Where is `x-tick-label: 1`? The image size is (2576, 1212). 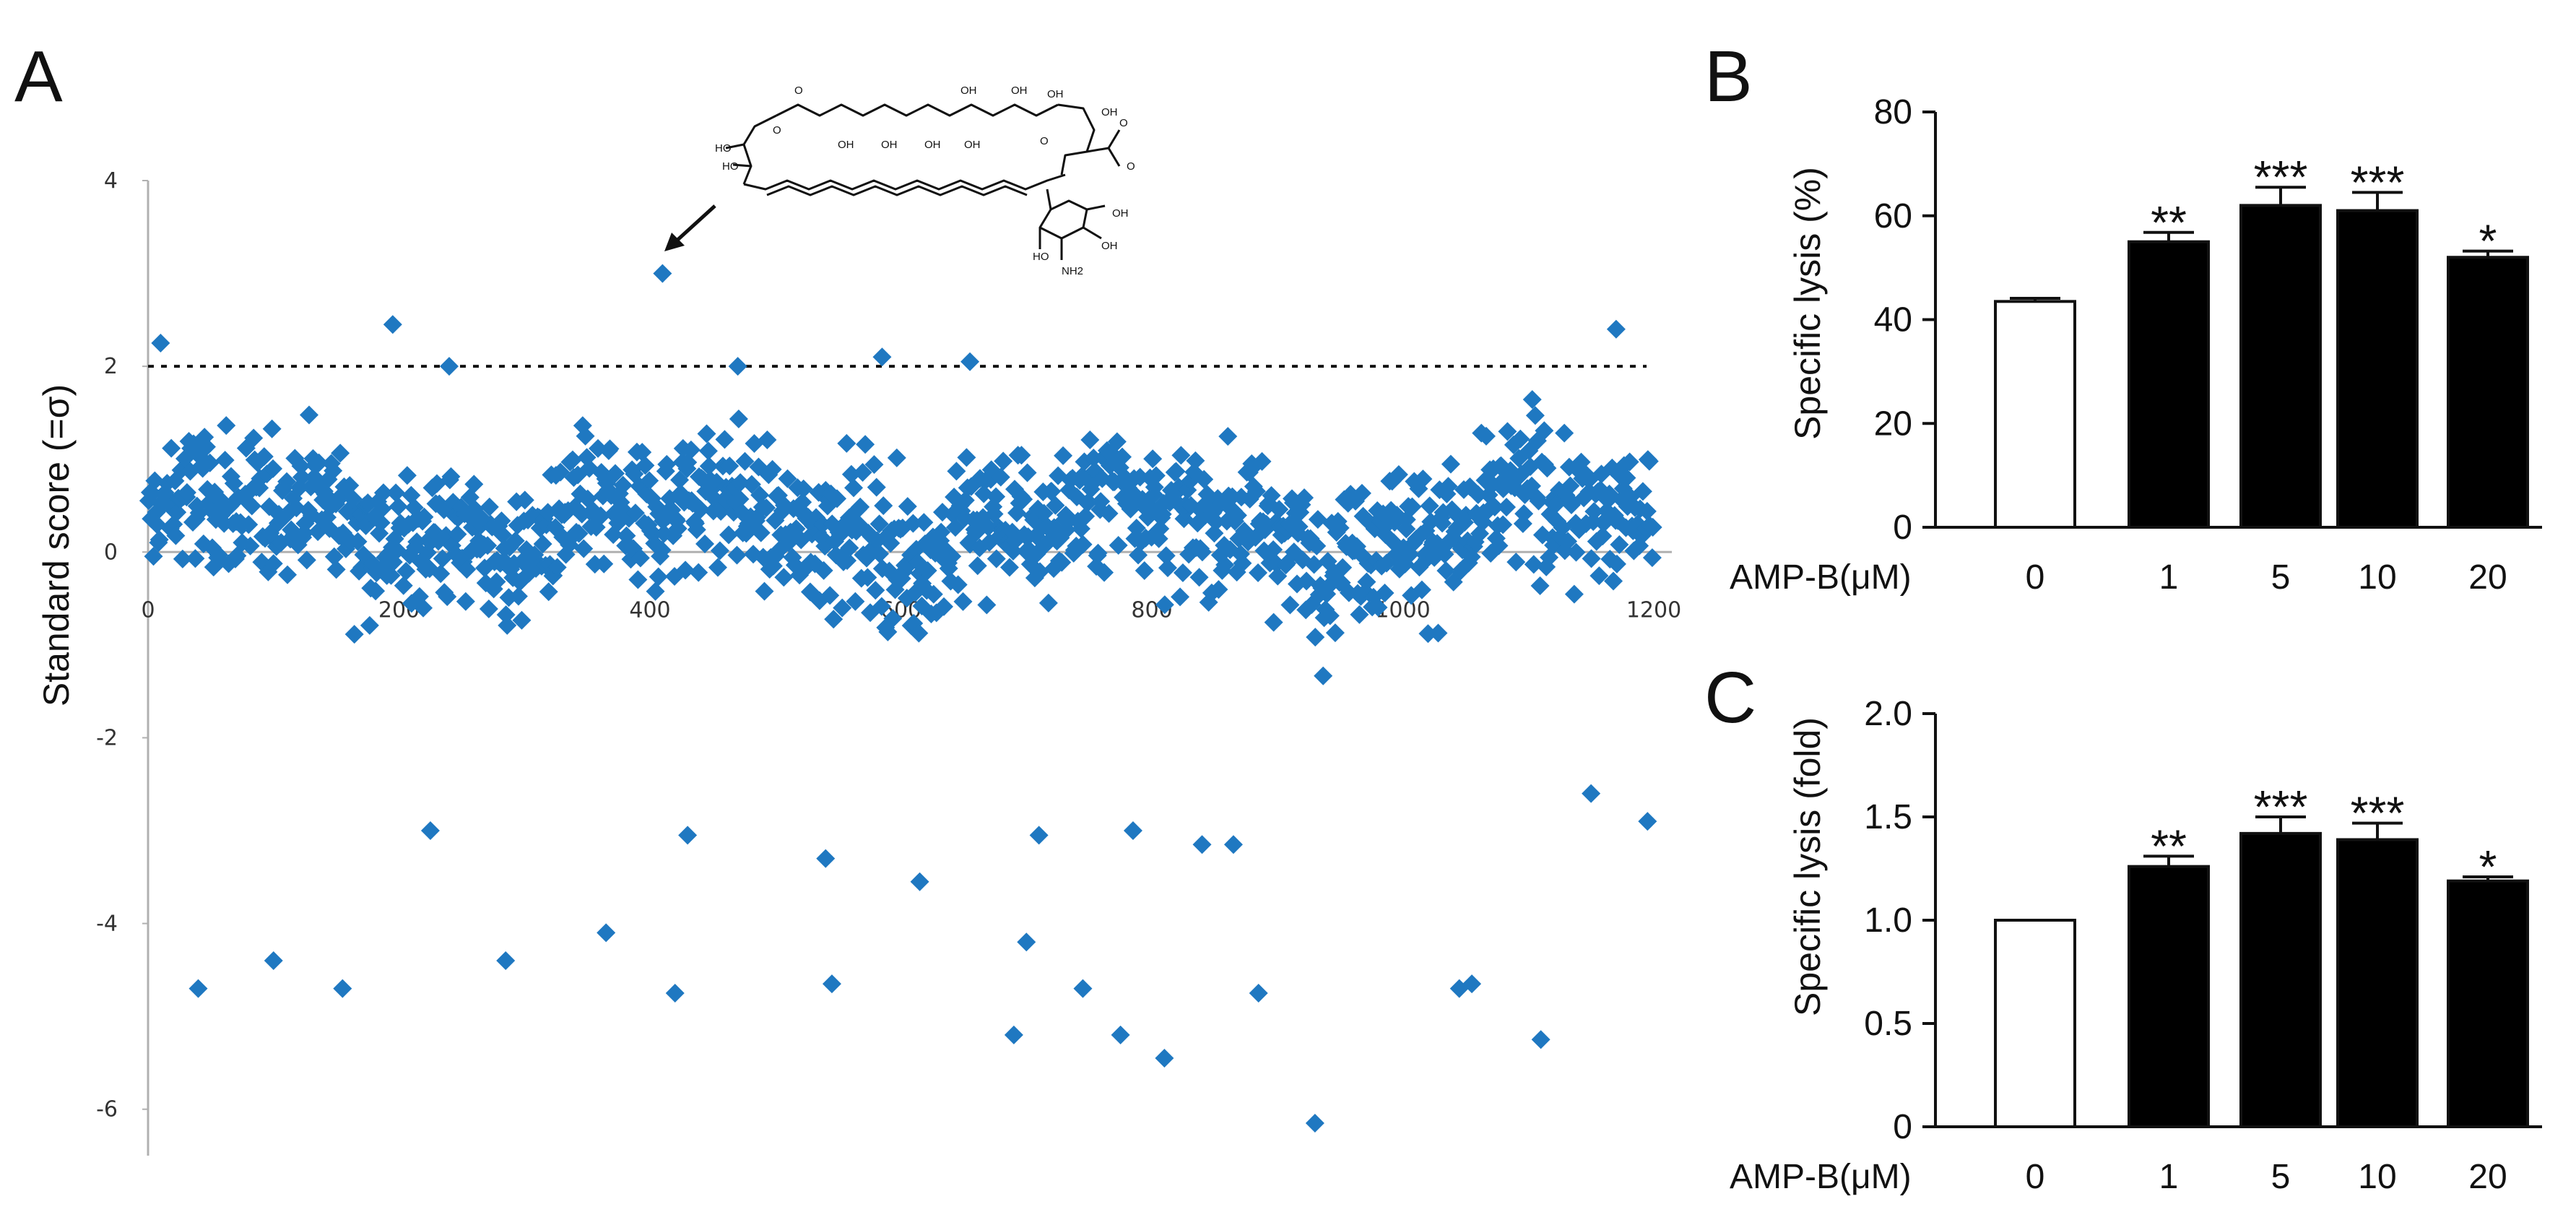
x-tick-label: 1 is located at coordinates (2169, 1177).